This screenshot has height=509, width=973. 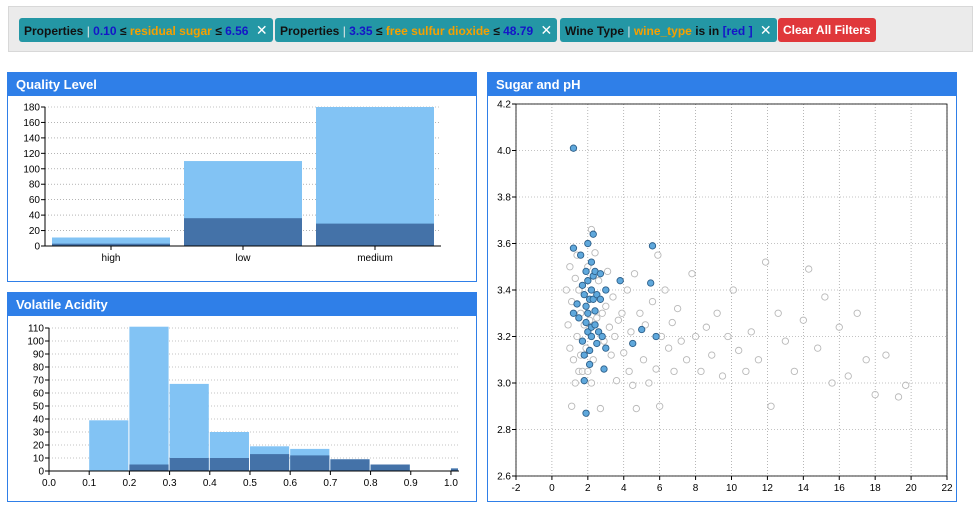 I want to click on filter-low: 0.10, so click(x=105, y=31).